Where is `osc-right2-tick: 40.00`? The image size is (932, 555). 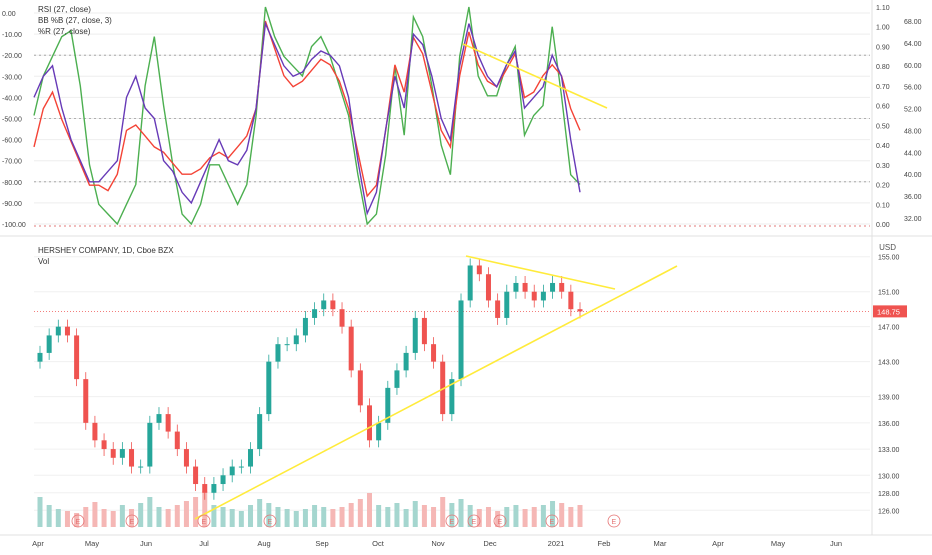
osc-right2-tick: 40.00 is located at coordinates (913, 175).